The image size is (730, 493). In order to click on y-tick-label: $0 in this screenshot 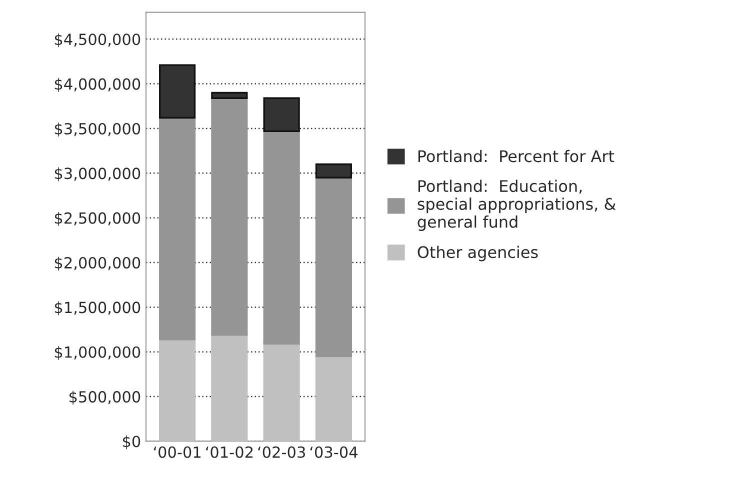, I will do `click(131, 442)`.